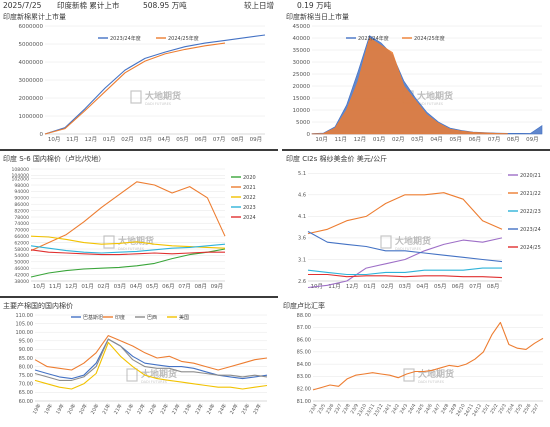  Describe the element at coordinates (317, 17) in the screenshot. I see `panel-title: 印度新棉当日上市量` at that location.